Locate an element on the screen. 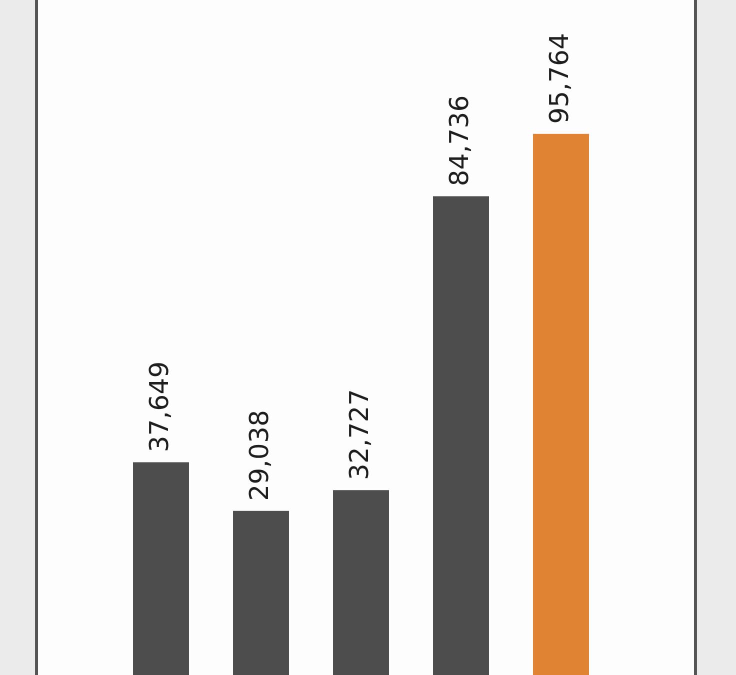  data-label: 37,649 is located at coordinates (159, 406).